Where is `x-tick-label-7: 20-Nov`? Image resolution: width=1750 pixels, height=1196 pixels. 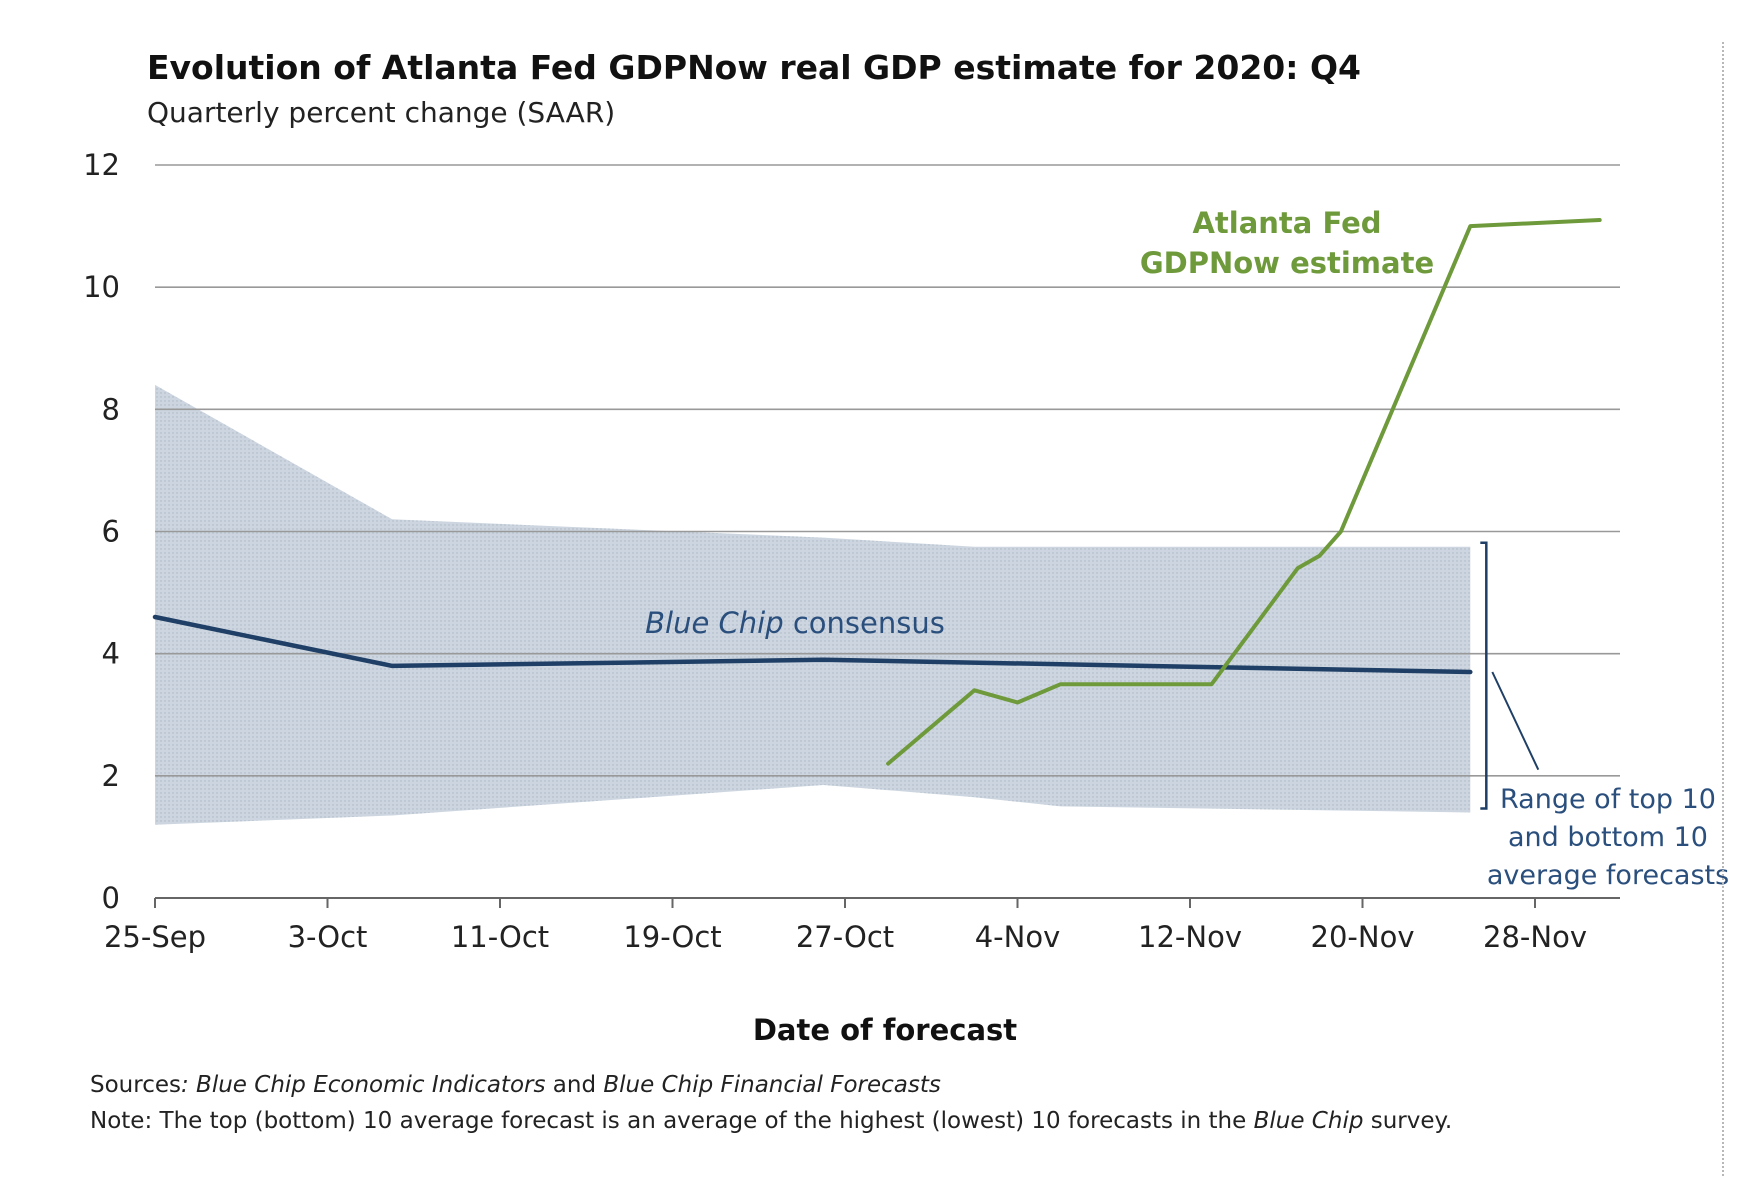
x-tick-label-7: 20-Nov is located at coordinates (1363, 937).